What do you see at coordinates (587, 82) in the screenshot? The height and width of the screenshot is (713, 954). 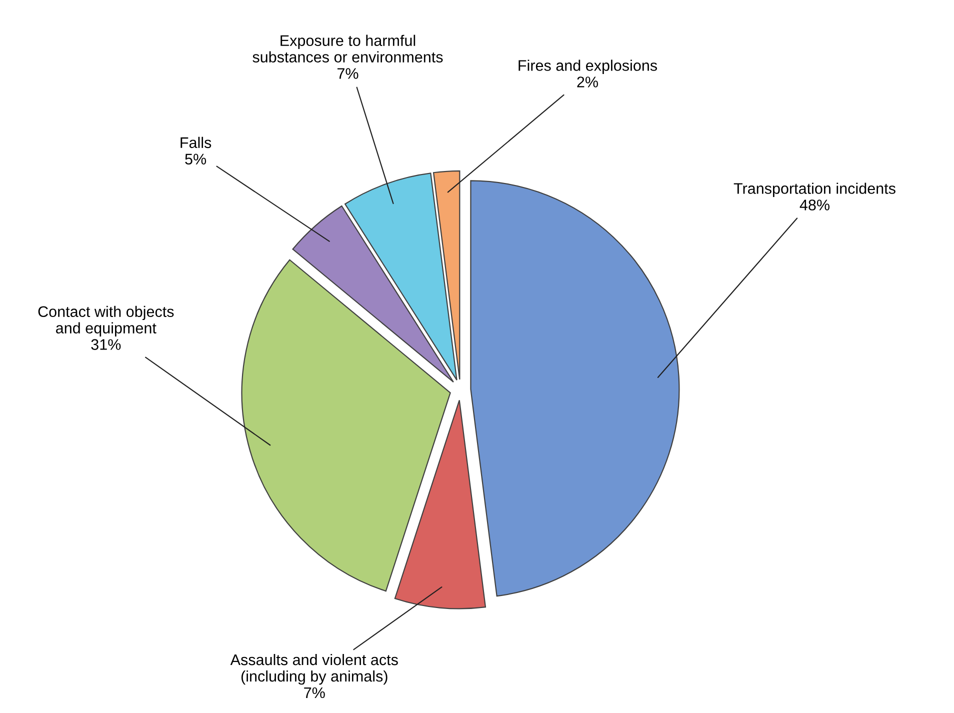 I see `data-label: 2%` at bounding box center [587, 82].